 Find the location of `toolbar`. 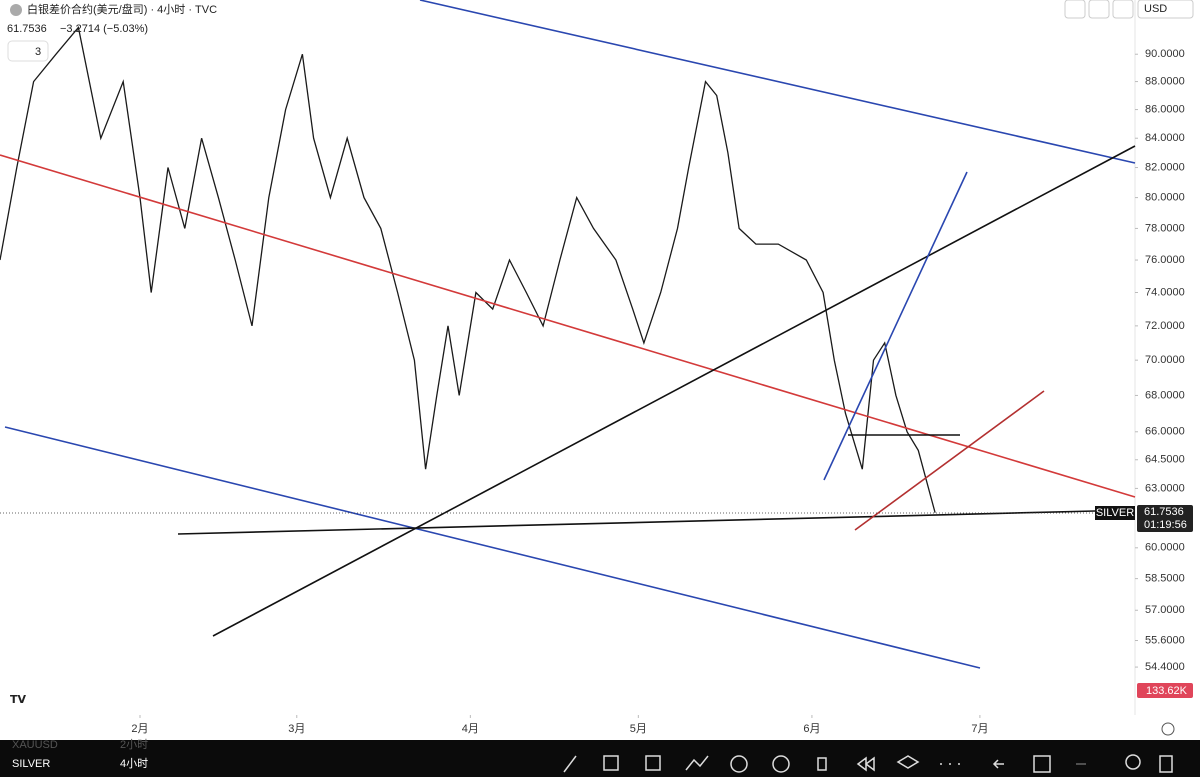

toolbar is located at coordinates (600, 758).